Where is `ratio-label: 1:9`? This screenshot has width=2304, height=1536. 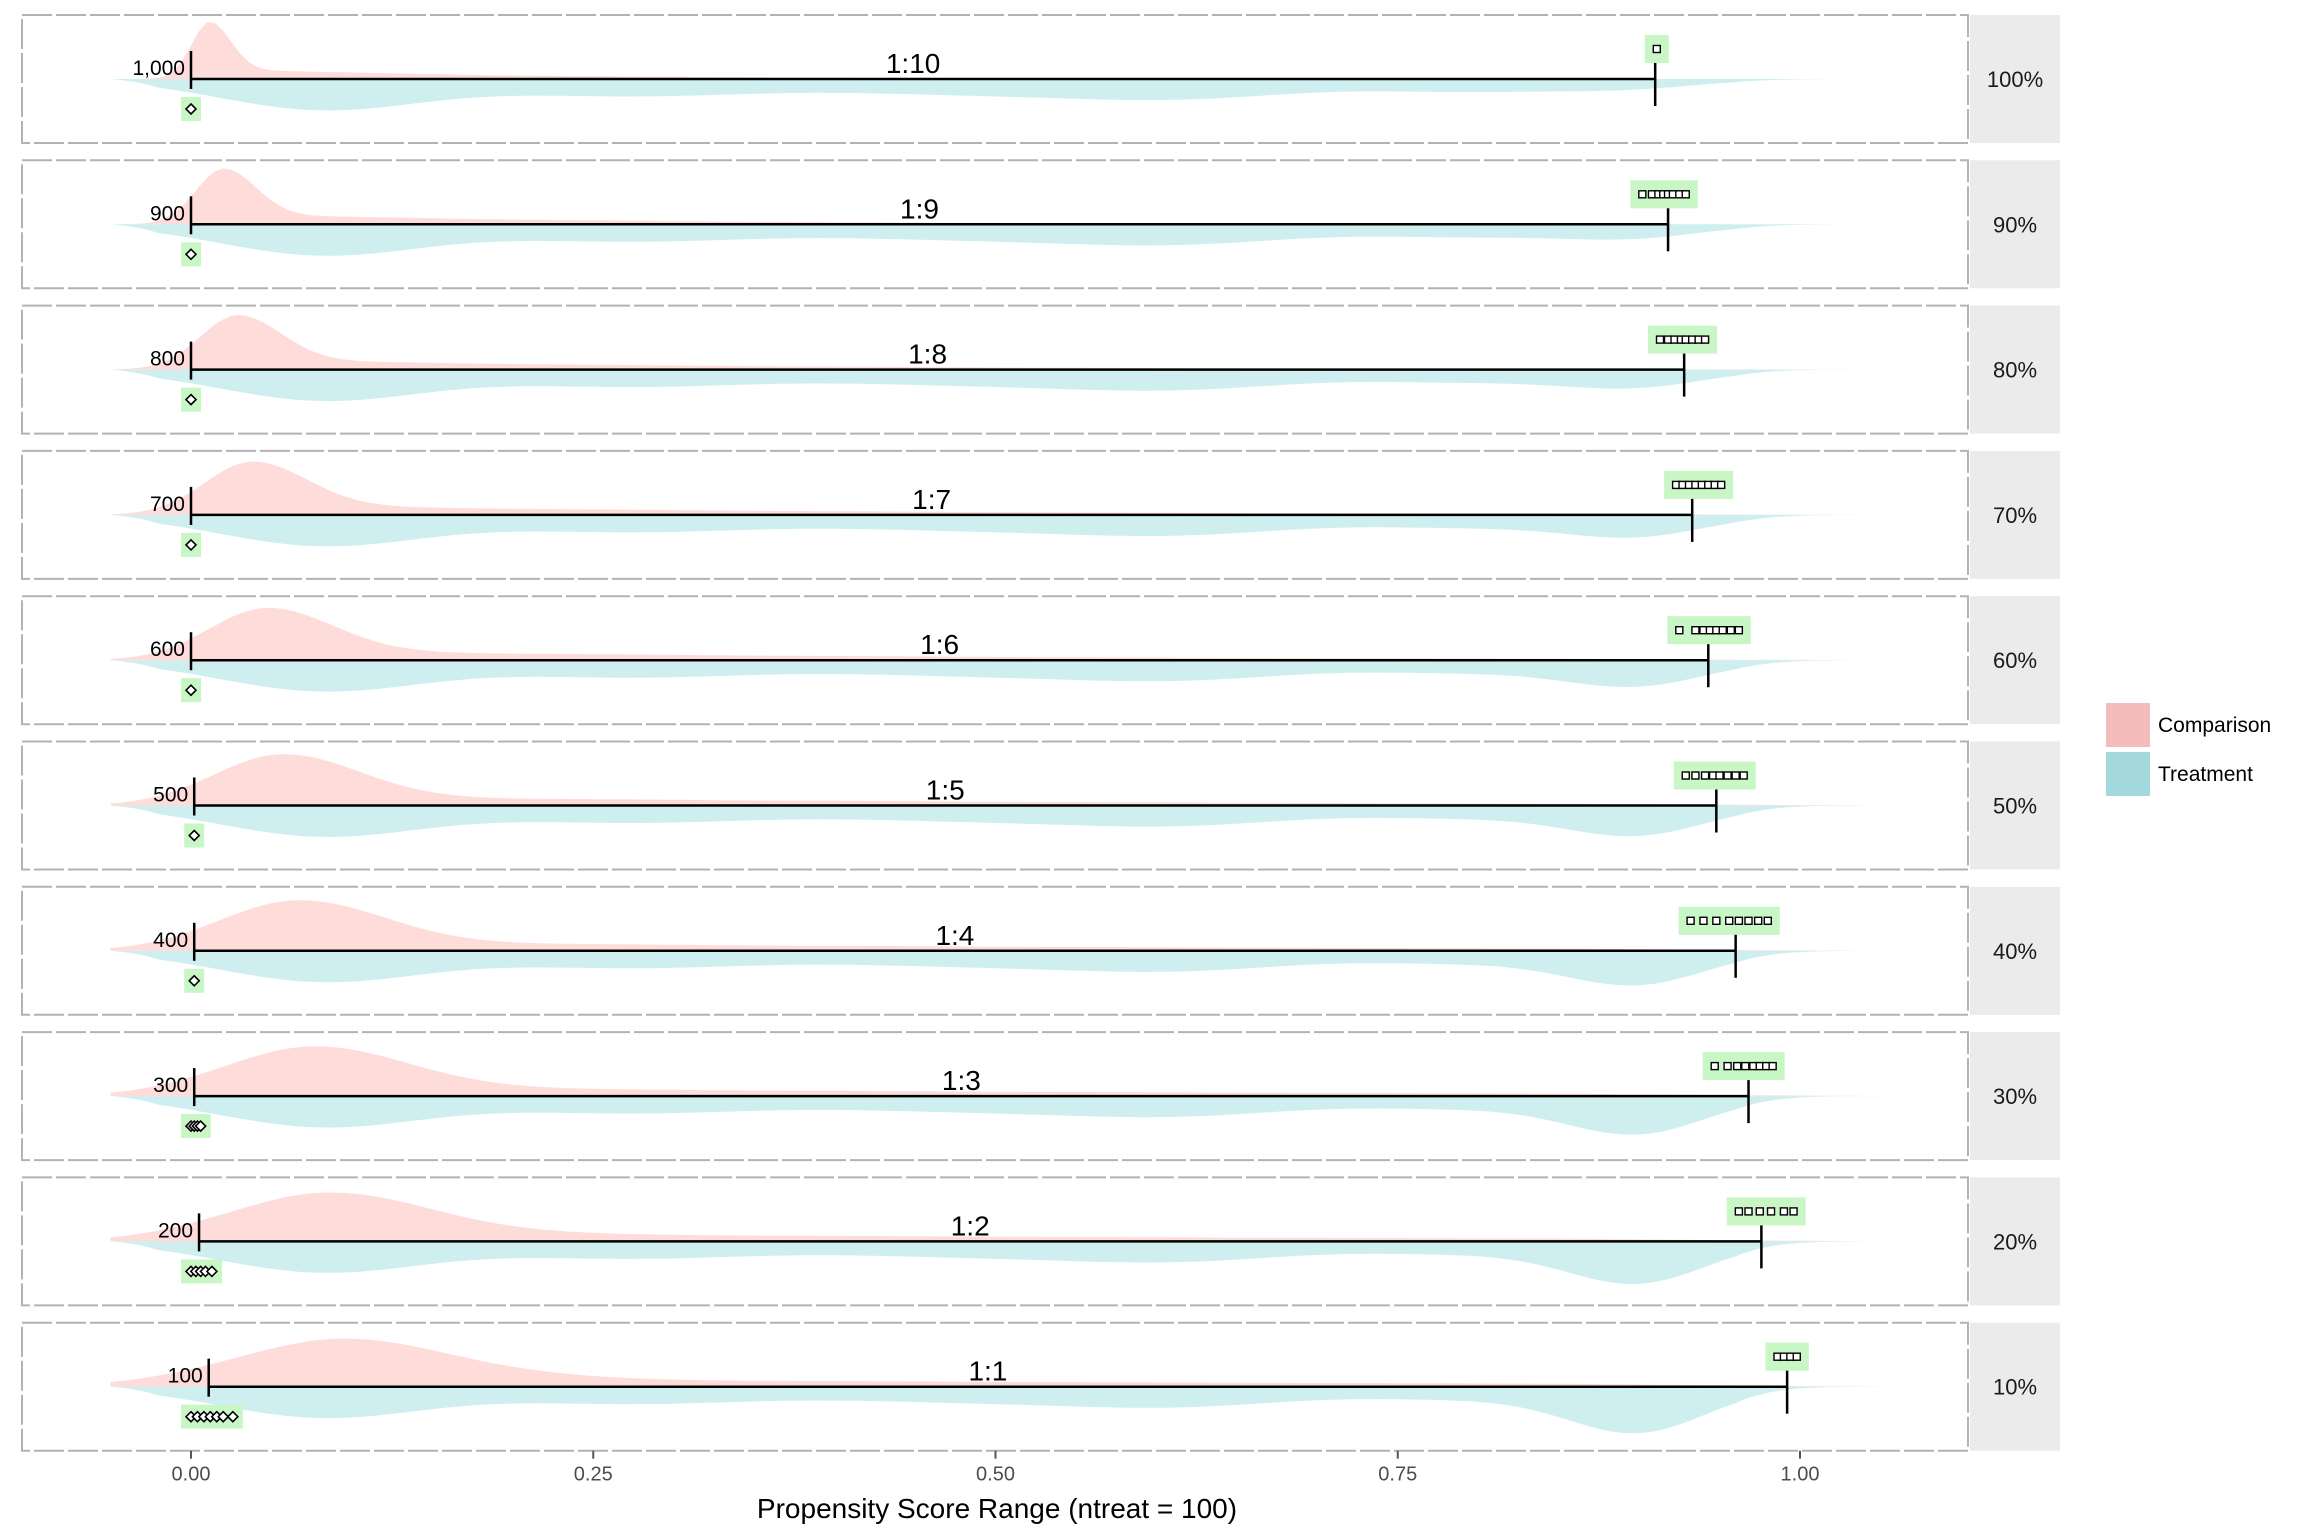 ratio-label: 1:9 is located at coordinates (919, 208).